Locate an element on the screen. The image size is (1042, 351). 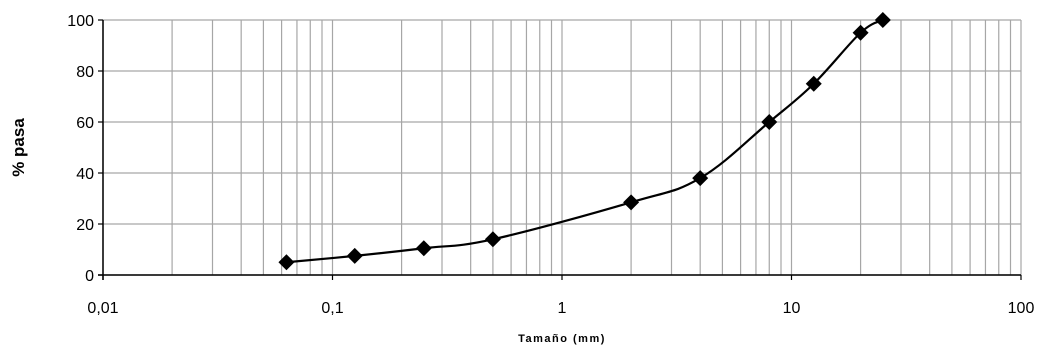
x-tick-label: 0,1 is located at coordinates (332, 308).